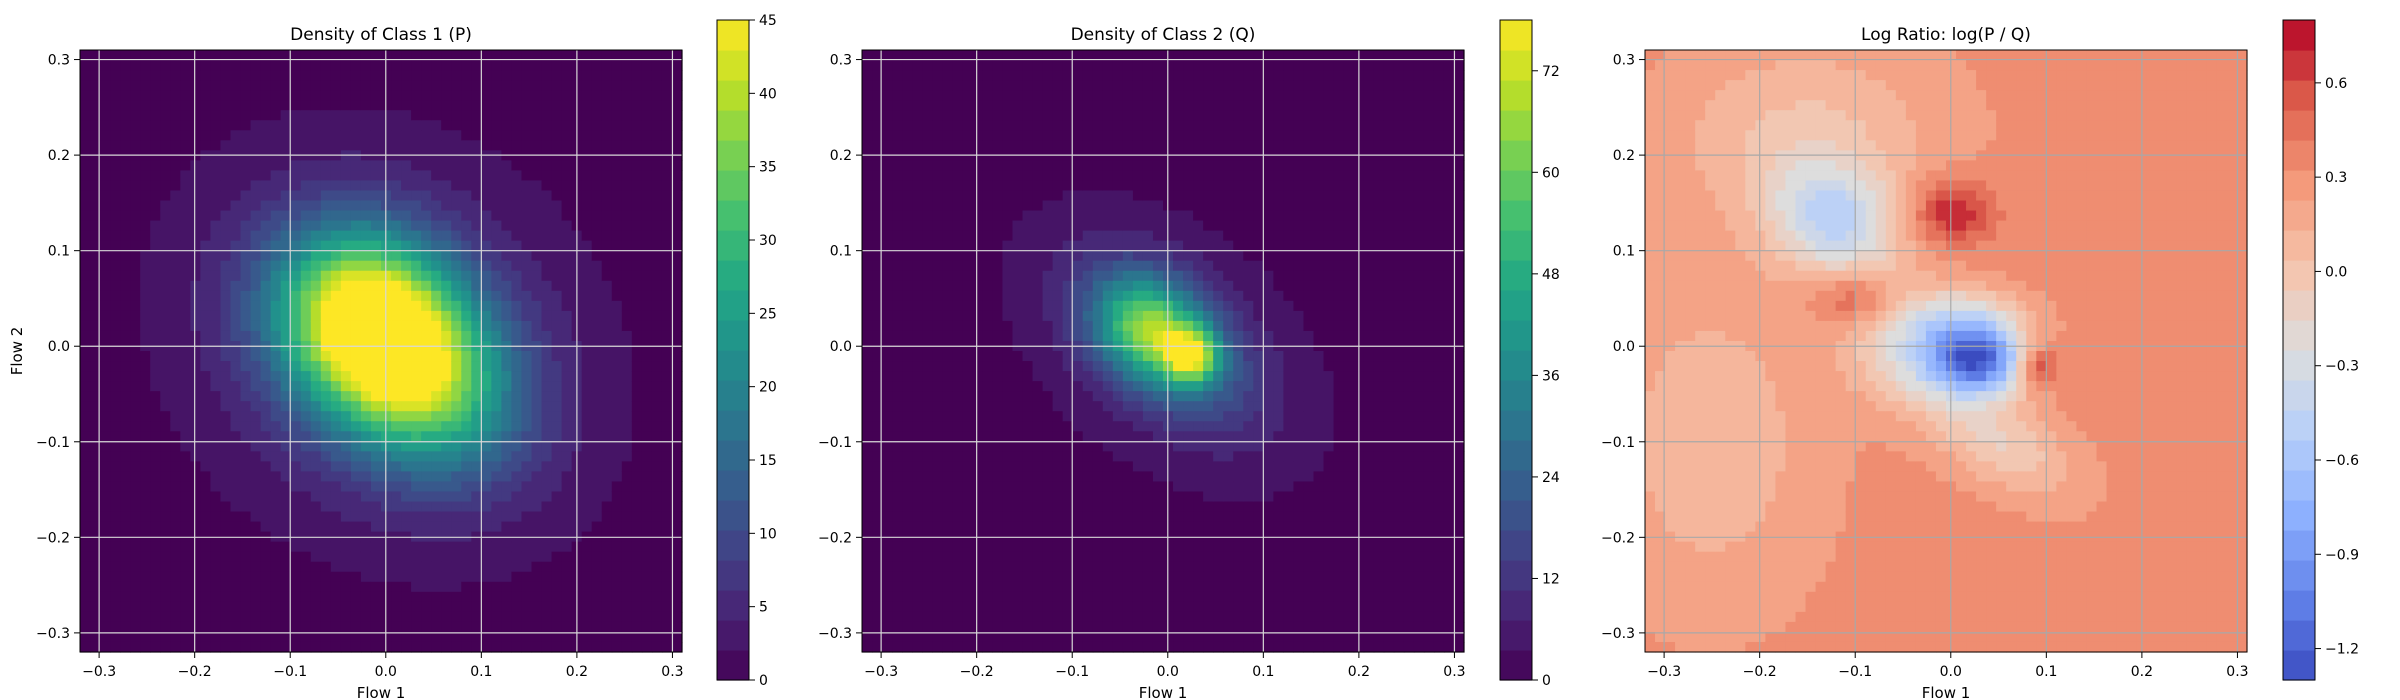 This screenshot has width=2400, height=700. I want to click on colorbar-frame, so click(733, 350).